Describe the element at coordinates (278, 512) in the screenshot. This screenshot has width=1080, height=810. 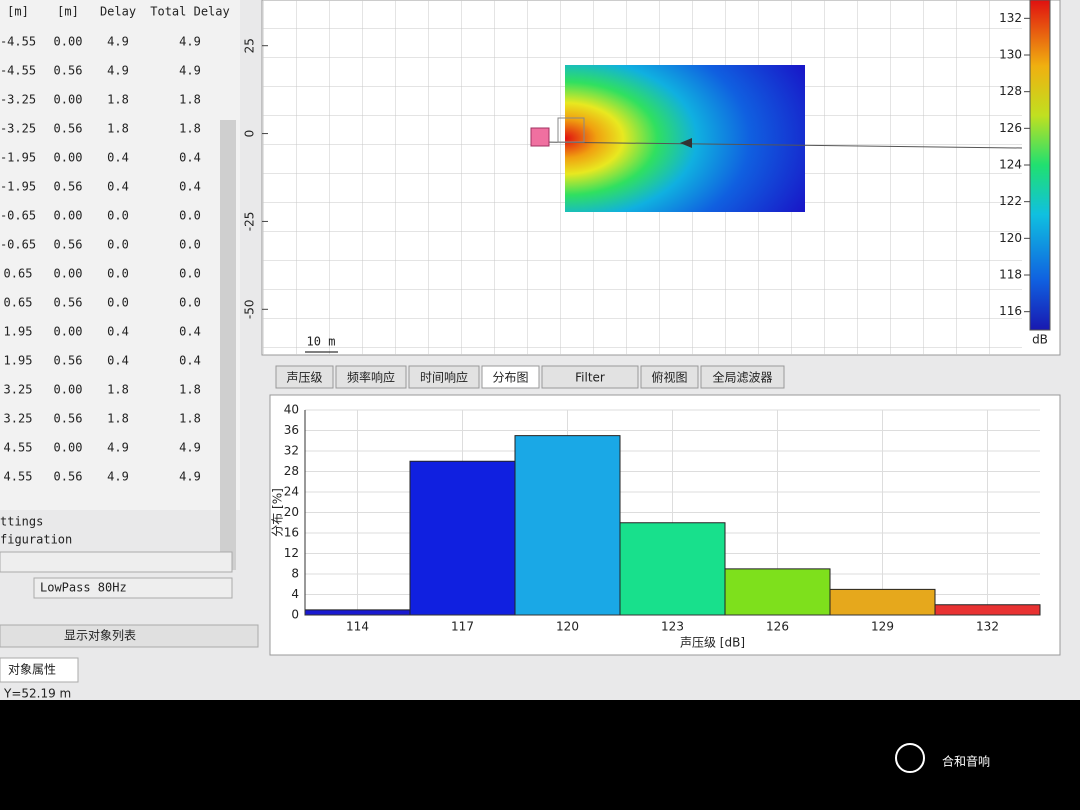
I see `y-axis-label: 分布 [%]` at that location.